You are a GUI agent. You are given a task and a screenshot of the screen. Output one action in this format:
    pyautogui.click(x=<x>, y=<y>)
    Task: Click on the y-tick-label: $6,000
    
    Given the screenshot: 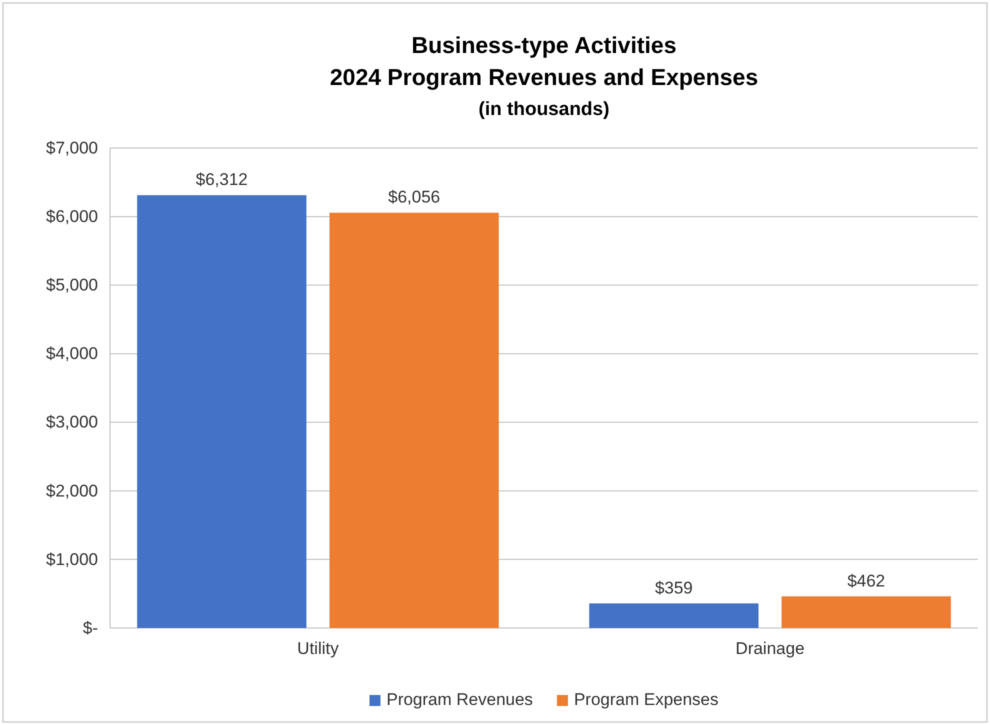 What is the action you would take?
    pyautogui.click(x=72, y=216)
    